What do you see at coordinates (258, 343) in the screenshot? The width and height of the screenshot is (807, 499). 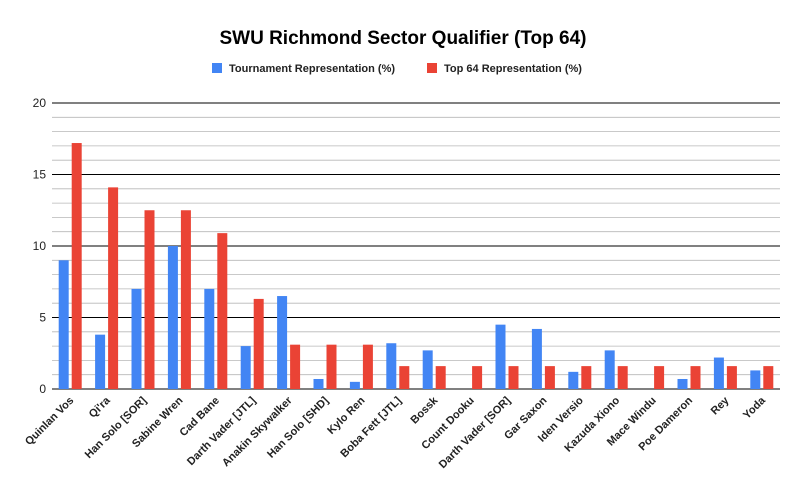 I see `bar-darth-vader-jtl-top64` at bounding box center [258, 343].